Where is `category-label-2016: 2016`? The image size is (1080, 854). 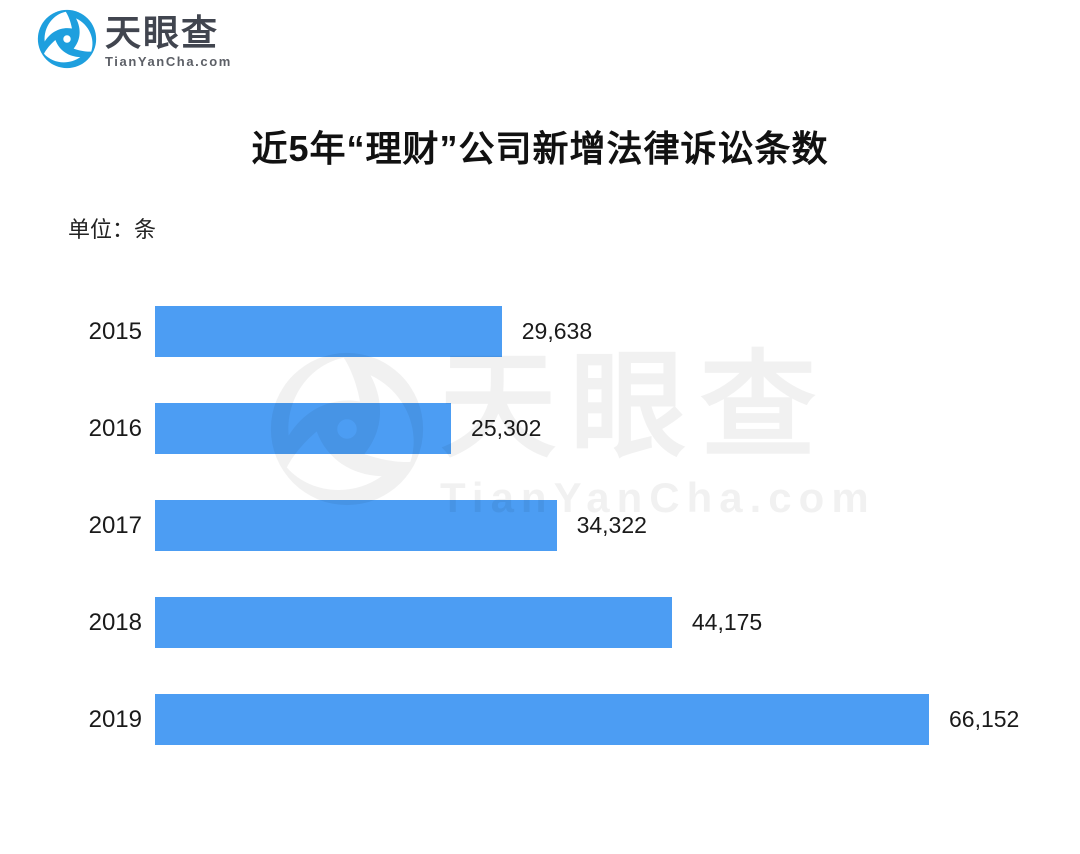 category-label-2016: 2016 is located at coordinates (115, 428).